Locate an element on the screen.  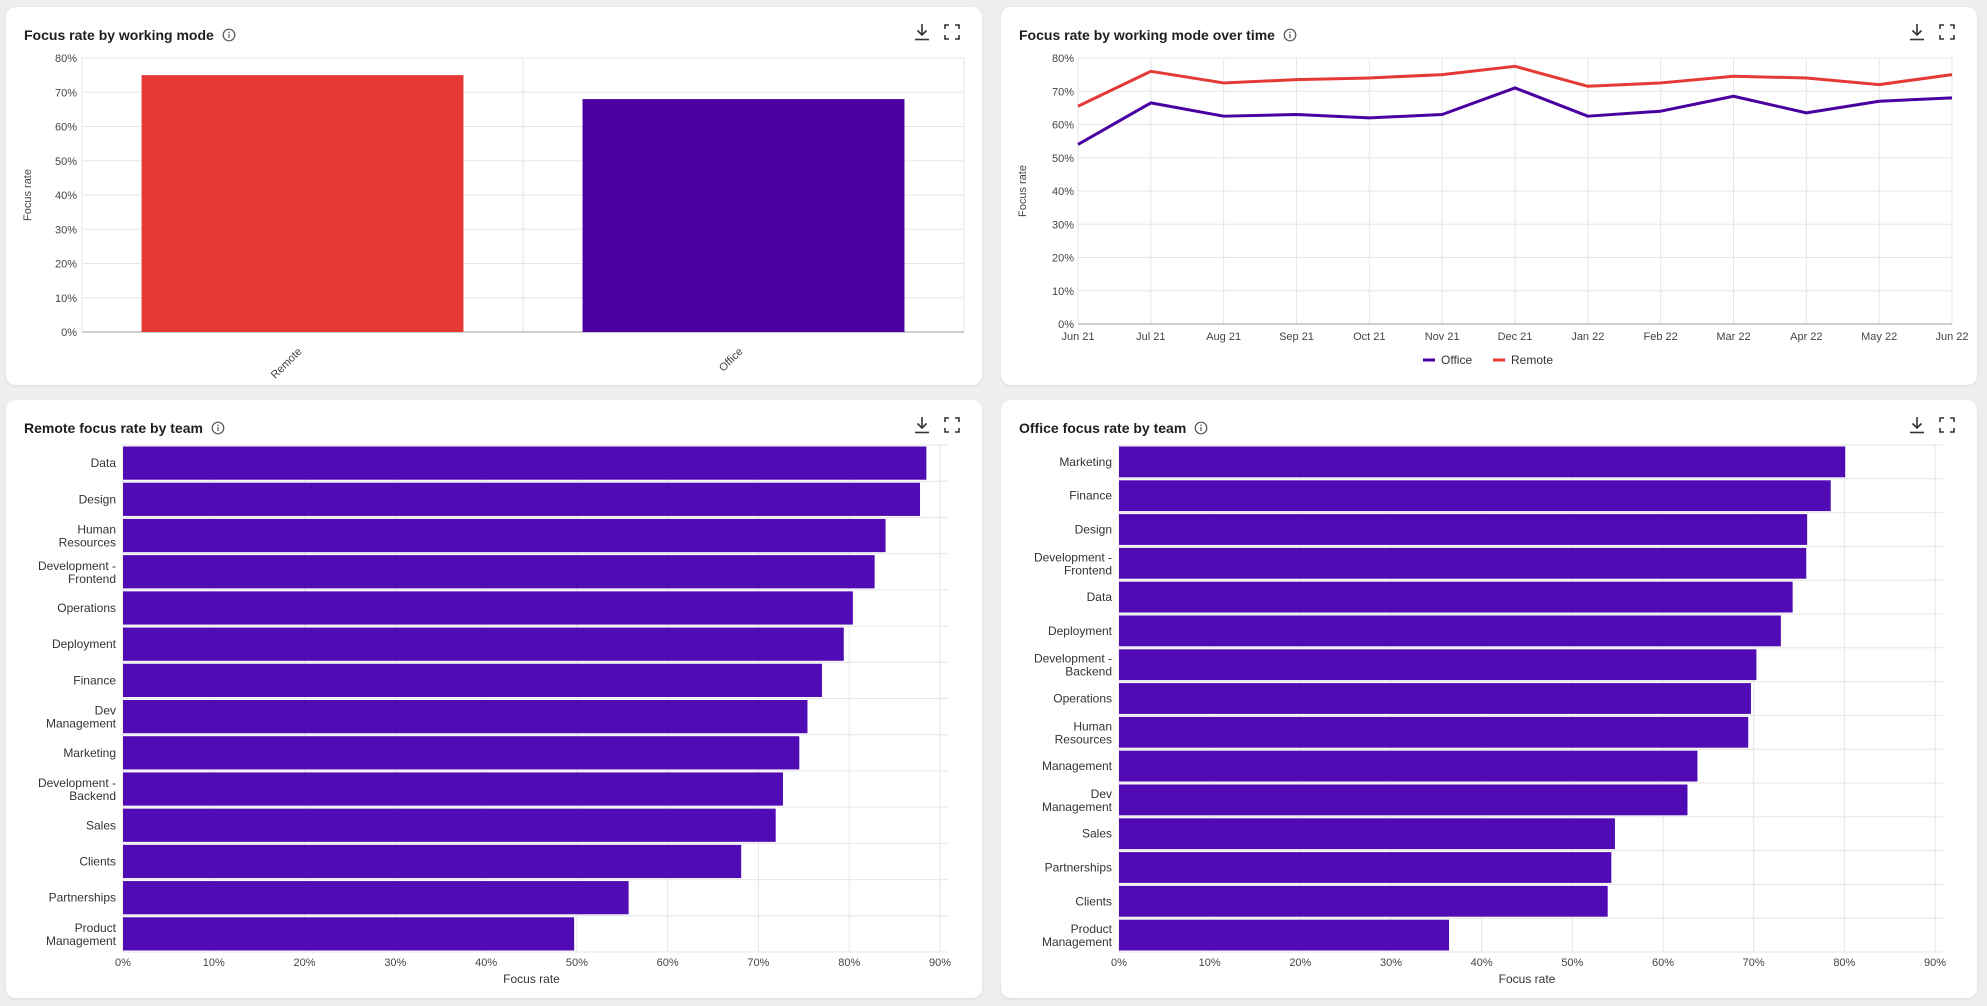
x-tick-label: May 22 is located at coordinates (1879, 337).